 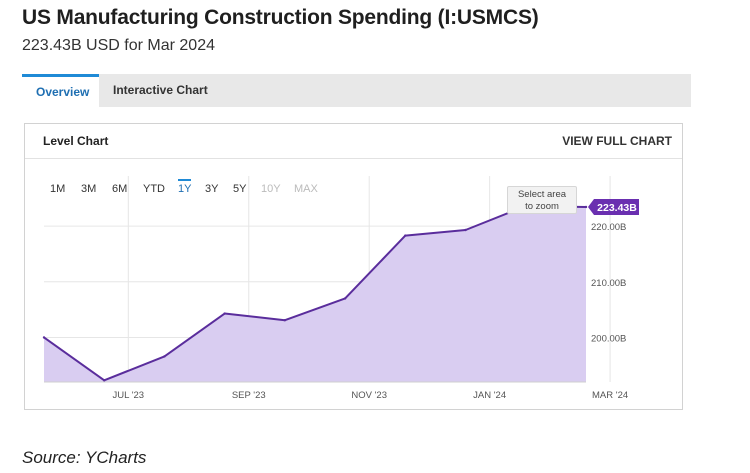 I want to click on range-ytd: YTD, so click(x=154, y=189).